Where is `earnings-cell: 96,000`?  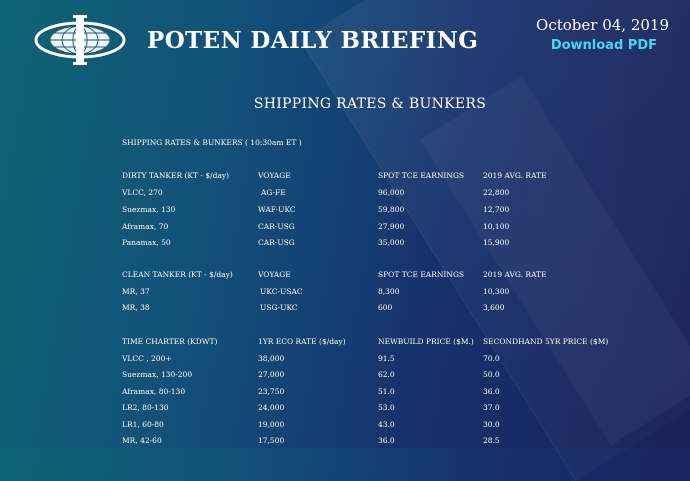
earnings-cell: 96,000 is located at coordinates (391, 192).